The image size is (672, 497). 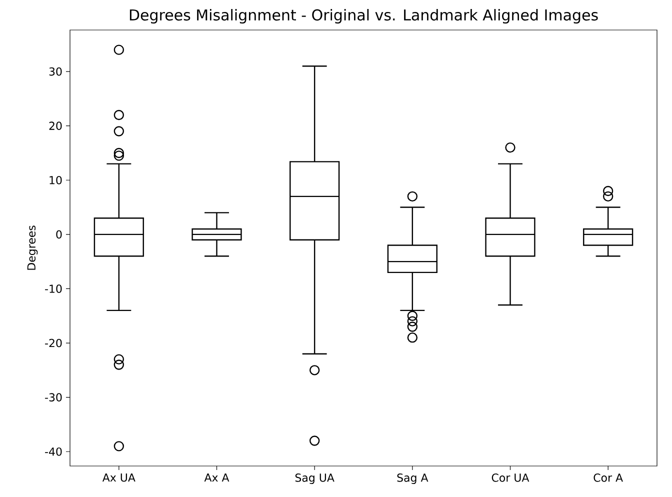 What do you see at coordinates (32, 248) in the screenshot?
I see `y-axis-title: Degrees` at bounding box center [32, 248].